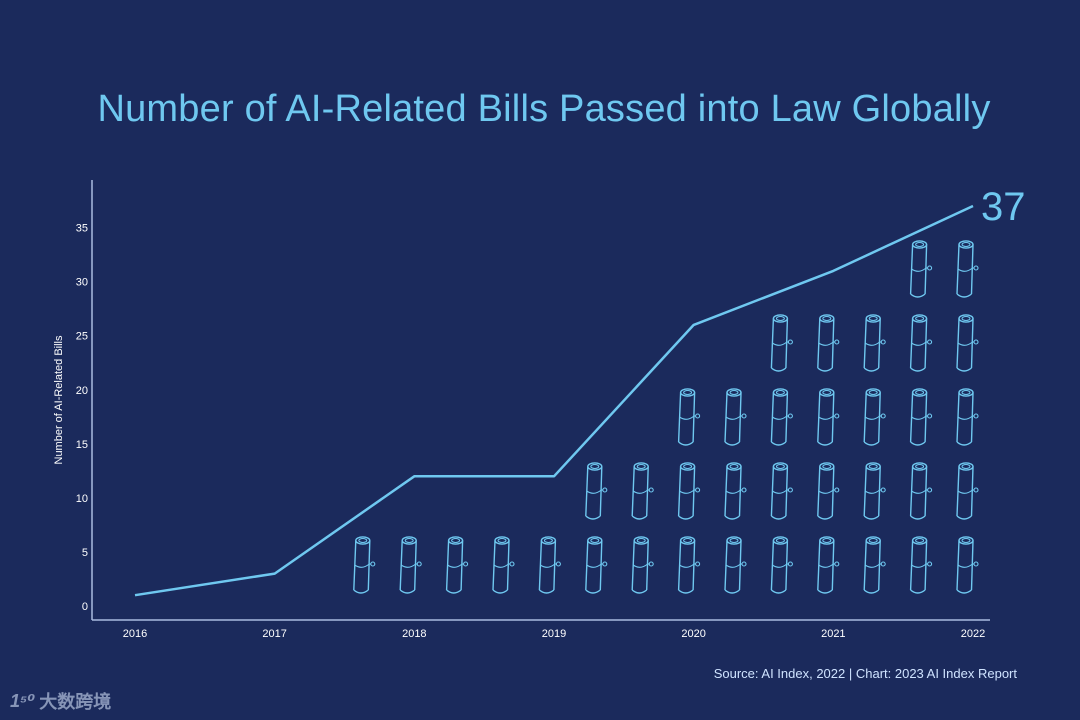  I want to click on watermark-text: 大数跨境, so click(75, 702).